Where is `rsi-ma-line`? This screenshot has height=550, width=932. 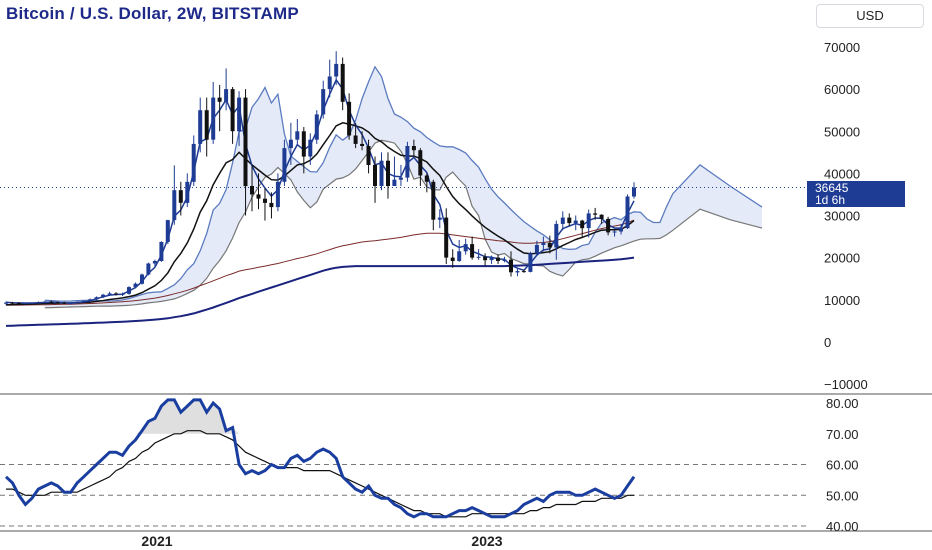
rsi-ma-line is located at coordinates (320, 474).